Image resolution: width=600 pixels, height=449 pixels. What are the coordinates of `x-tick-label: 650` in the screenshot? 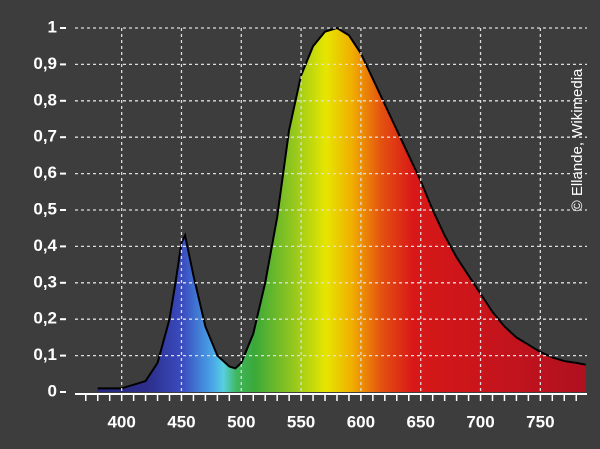 It's located at (421, 421).